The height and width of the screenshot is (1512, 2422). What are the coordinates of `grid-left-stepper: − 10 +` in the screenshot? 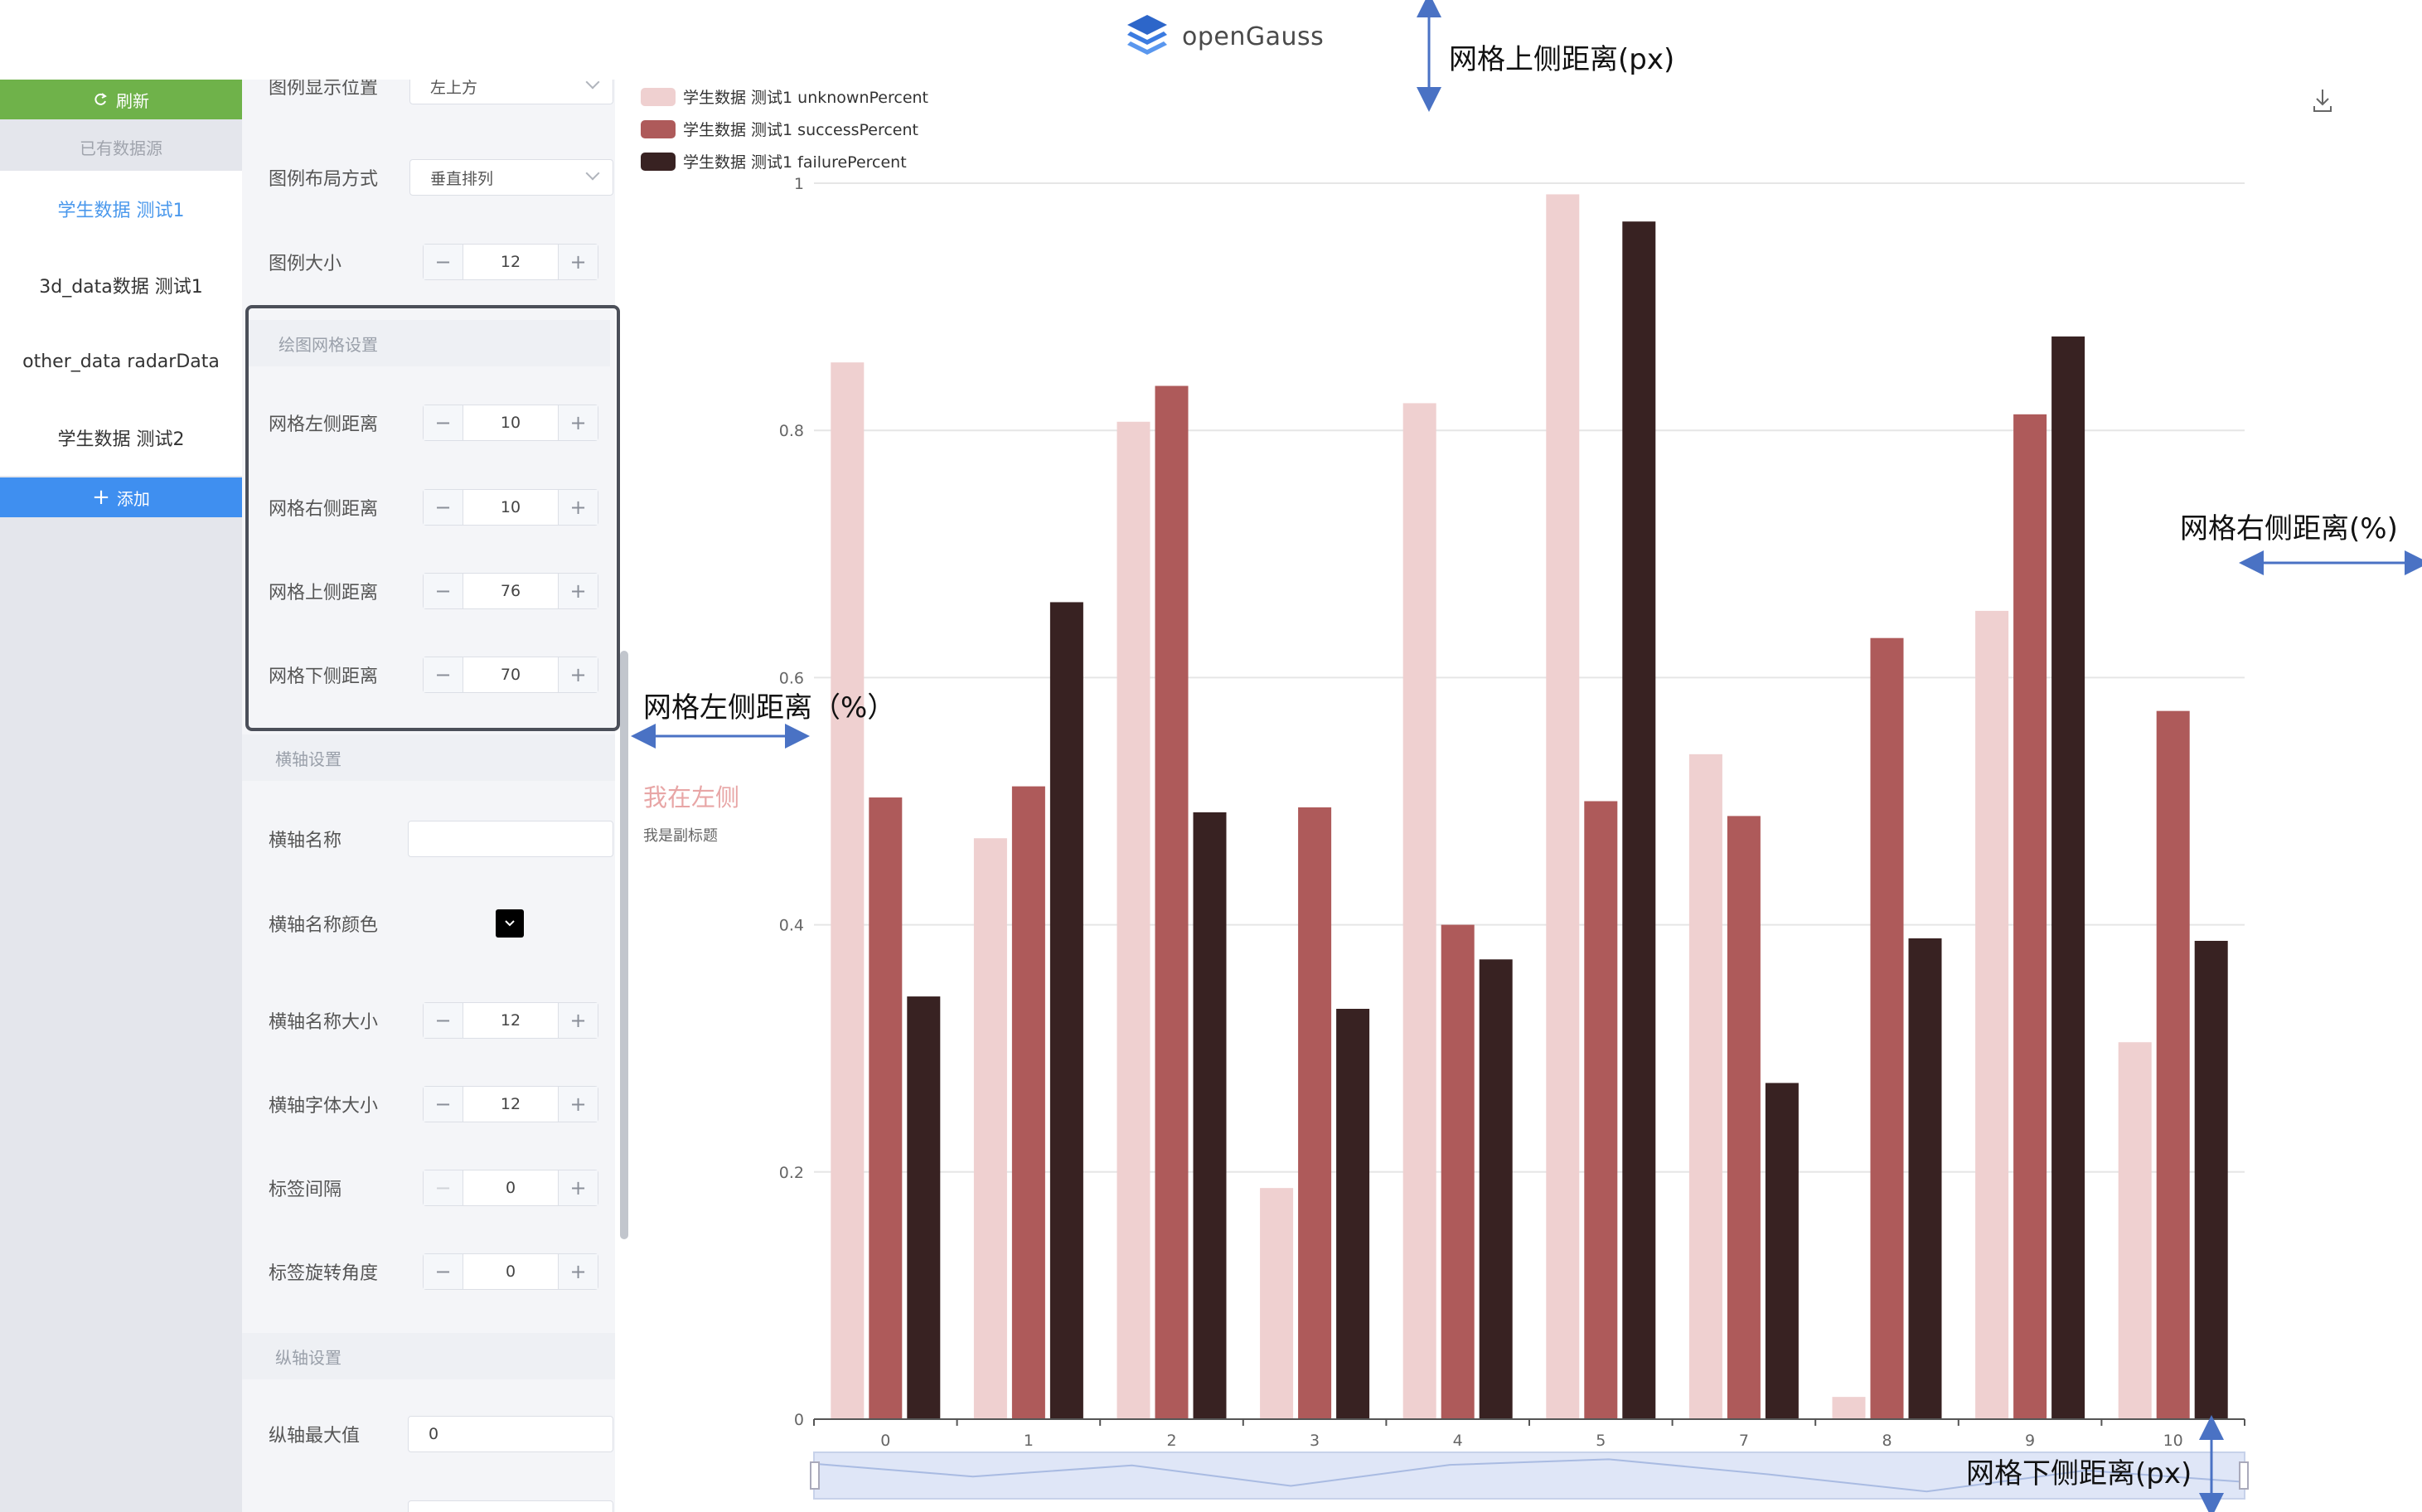 It's located at (510, 423).